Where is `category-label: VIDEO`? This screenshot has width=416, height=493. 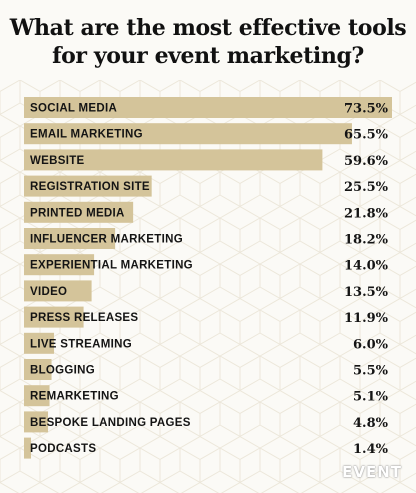 category-label: VIDEO is located at coordinates (48, 292).